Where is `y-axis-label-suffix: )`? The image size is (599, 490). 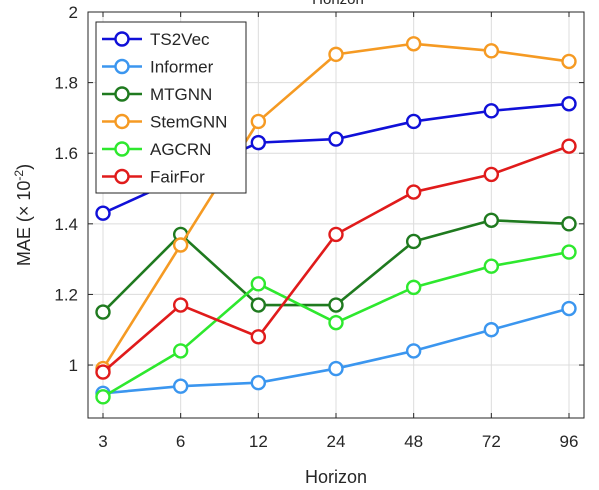 y-axis-label-suffix: ) is located at coordinates (24, 167).